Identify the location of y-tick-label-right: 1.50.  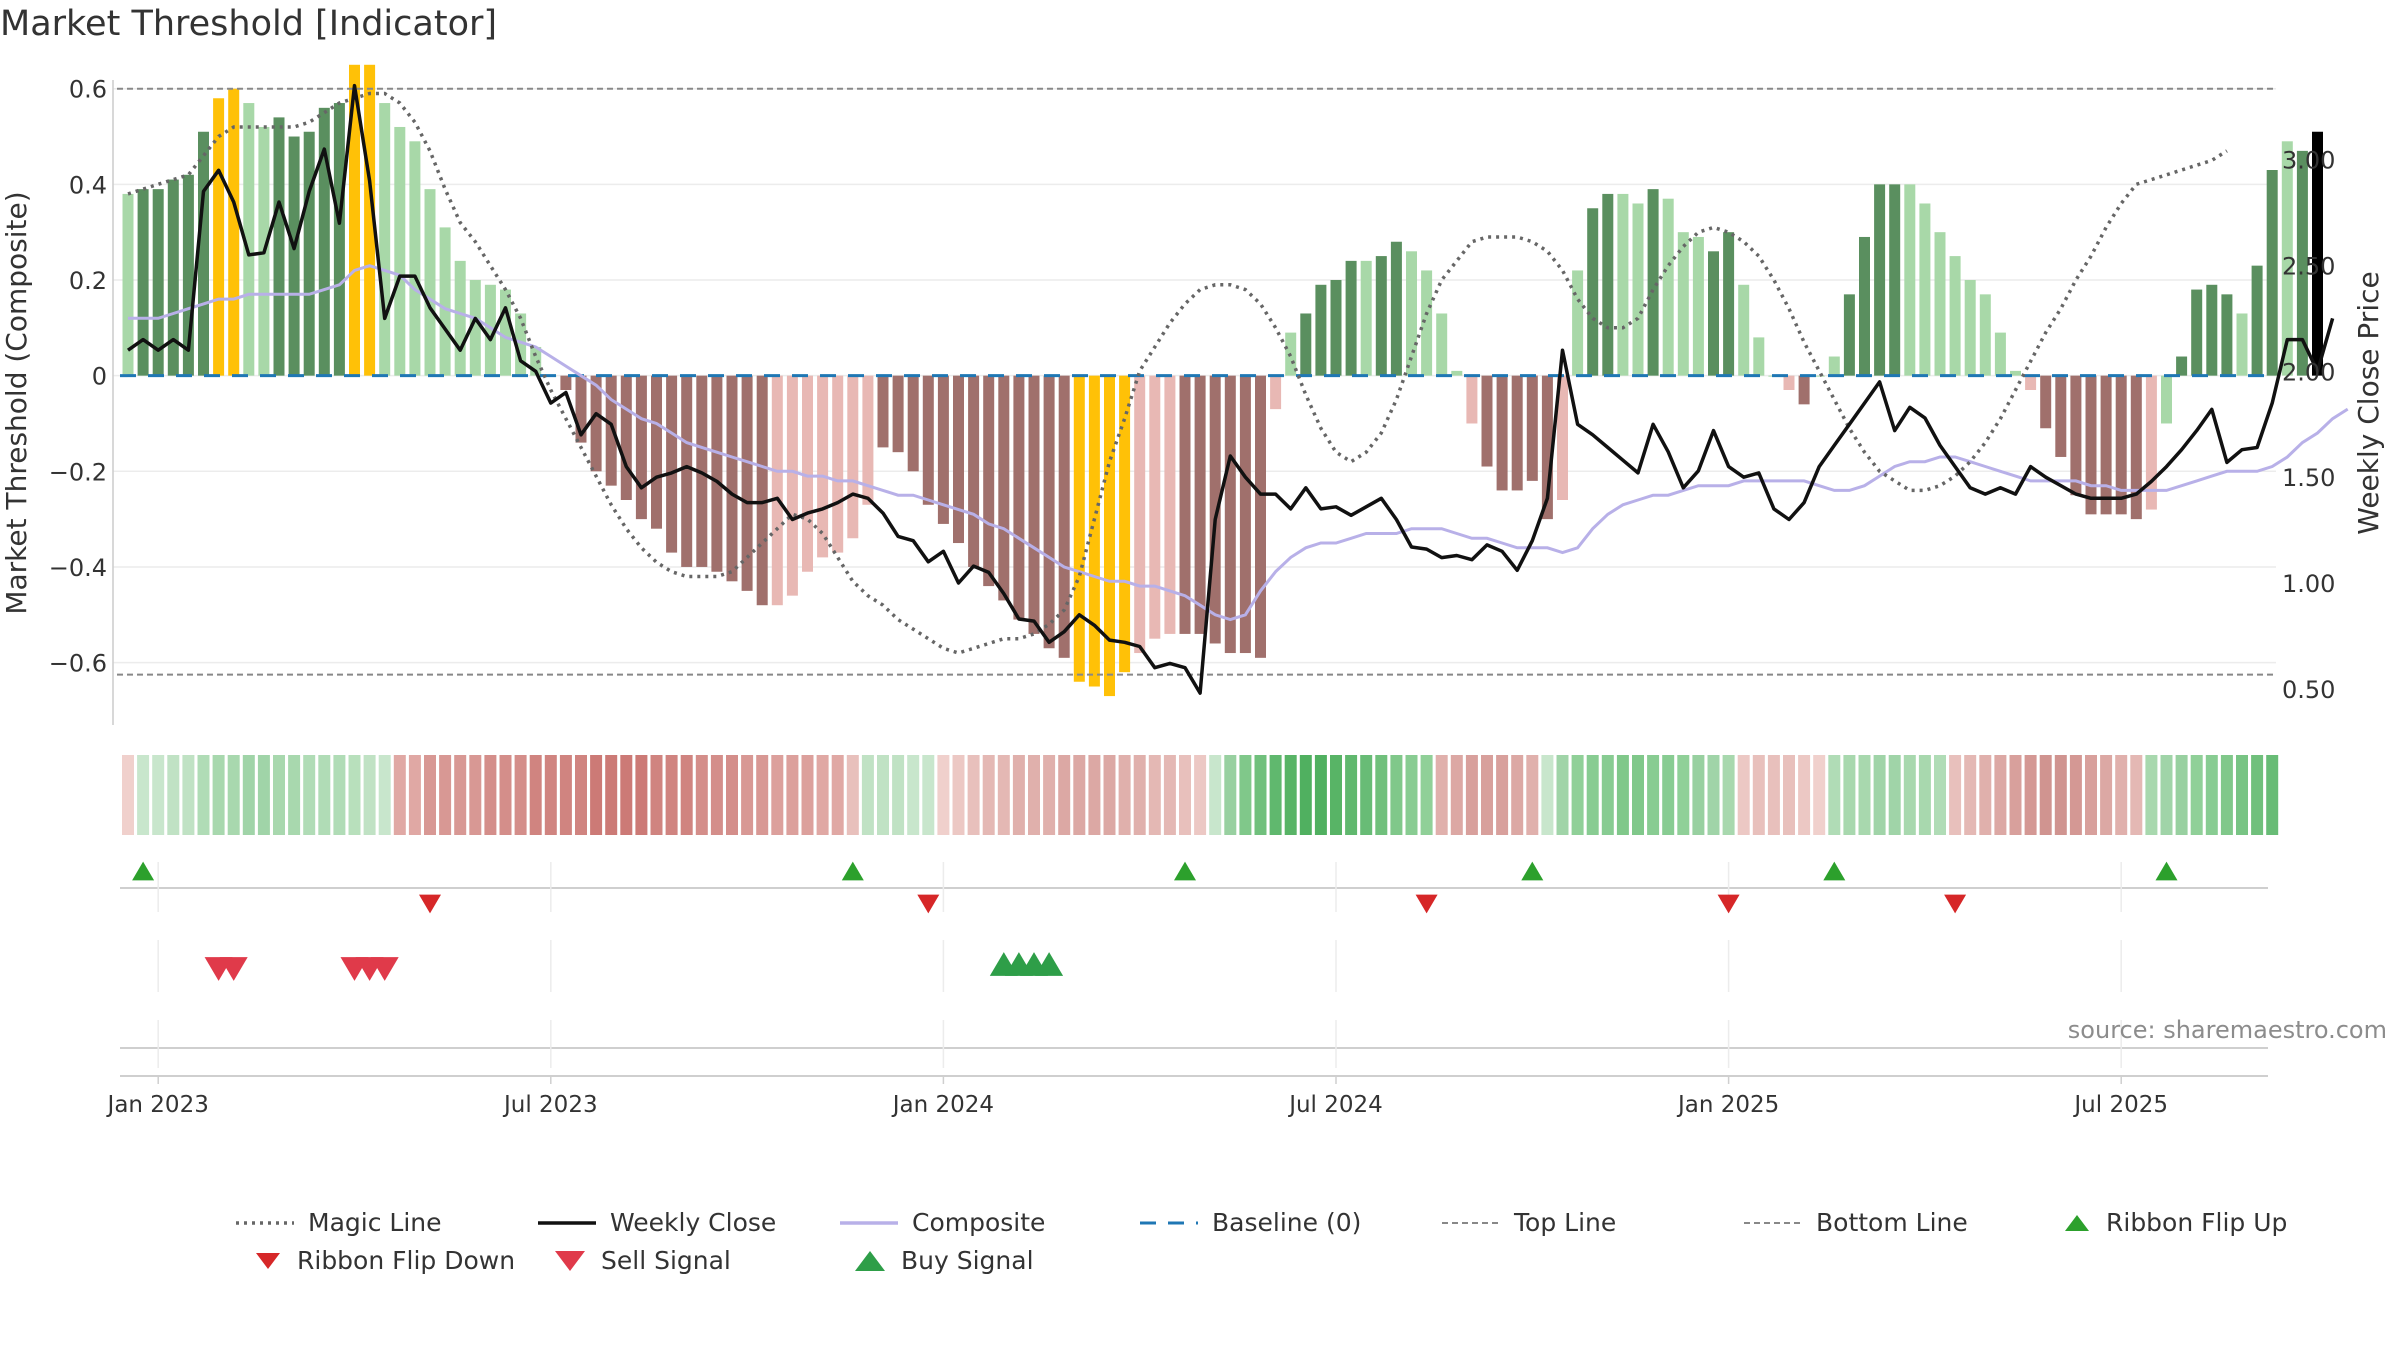
(2308, 478).